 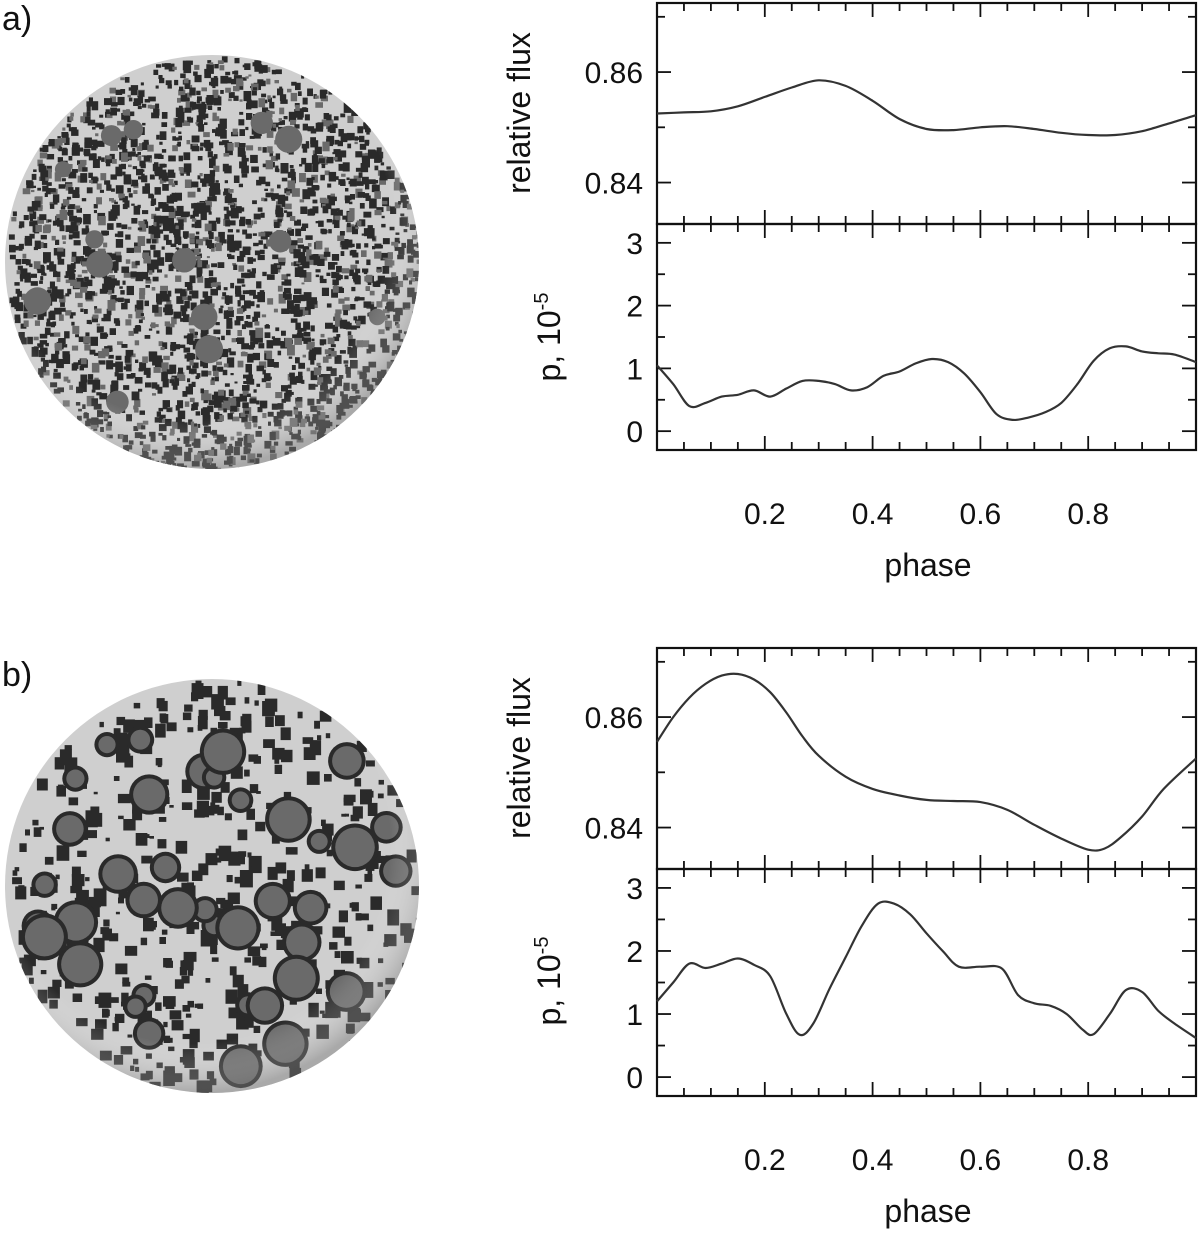 What do you see at coordinates (549, 989) in the screenshot?
I see `ylabel-pol-b-text: p, 10` at bounding box center [549, 989].